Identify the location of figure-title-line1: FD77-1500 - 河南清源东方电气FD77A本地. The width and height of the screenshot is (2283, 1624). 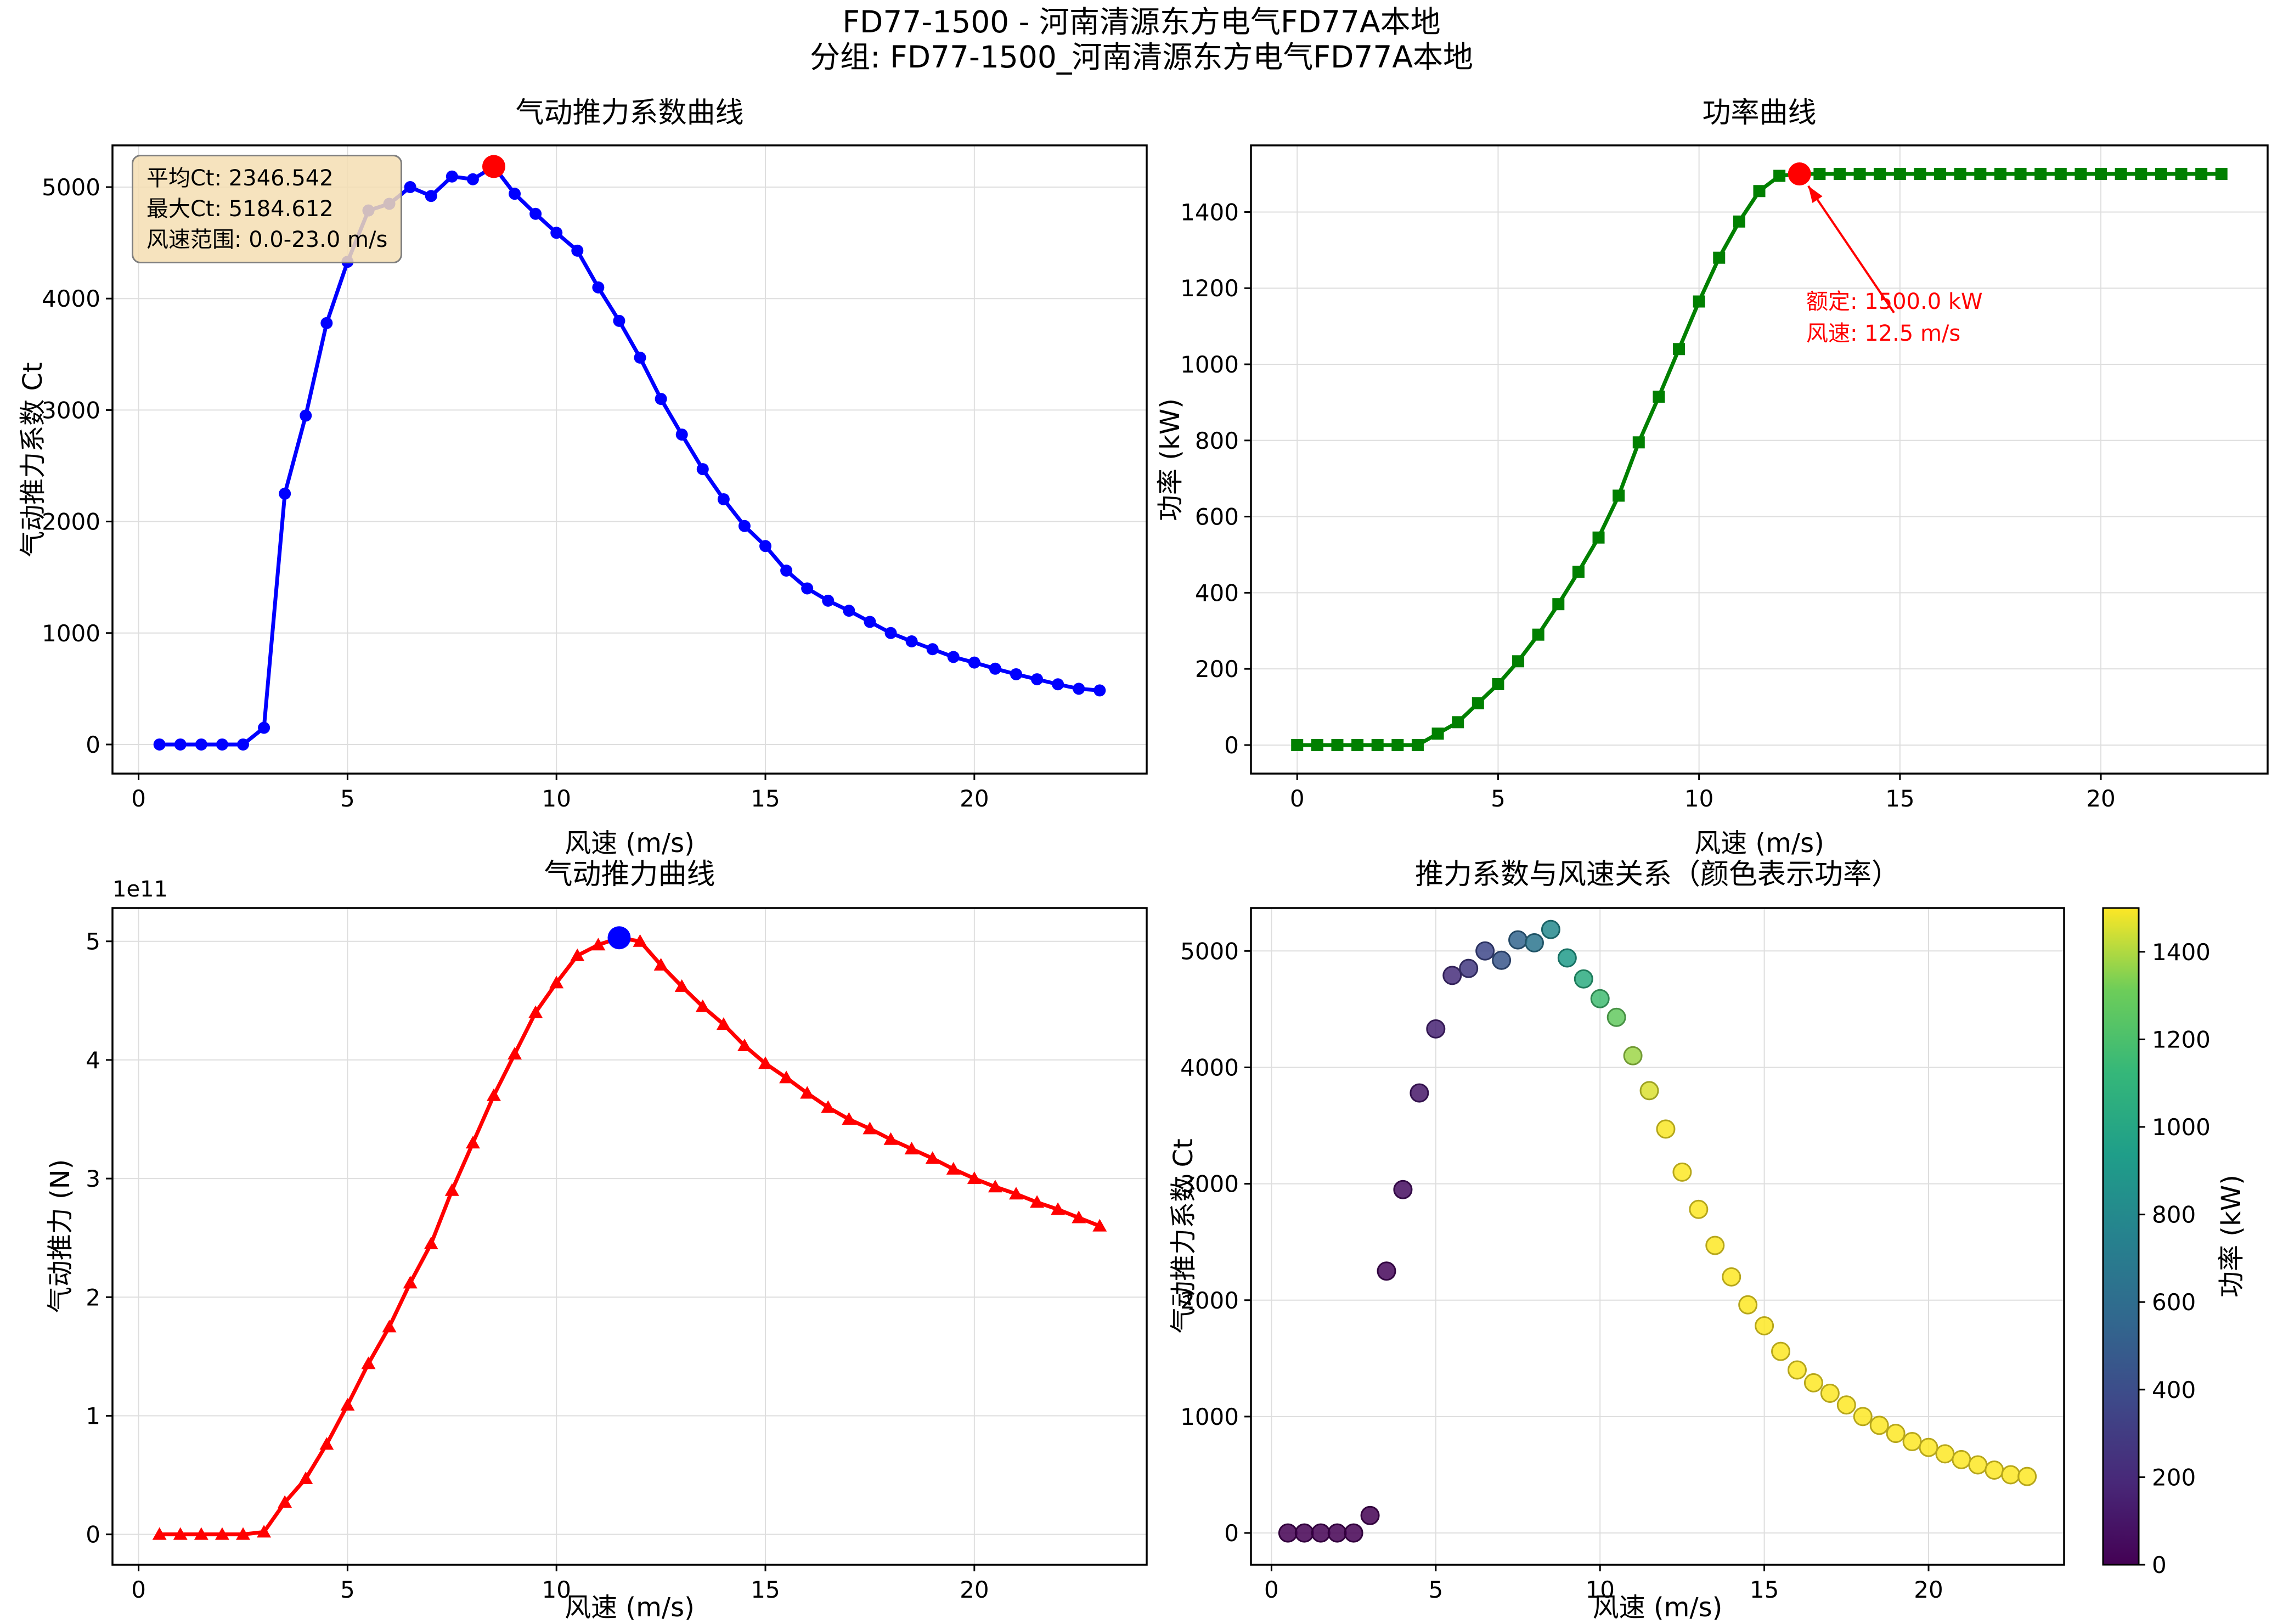
(1141, 22).